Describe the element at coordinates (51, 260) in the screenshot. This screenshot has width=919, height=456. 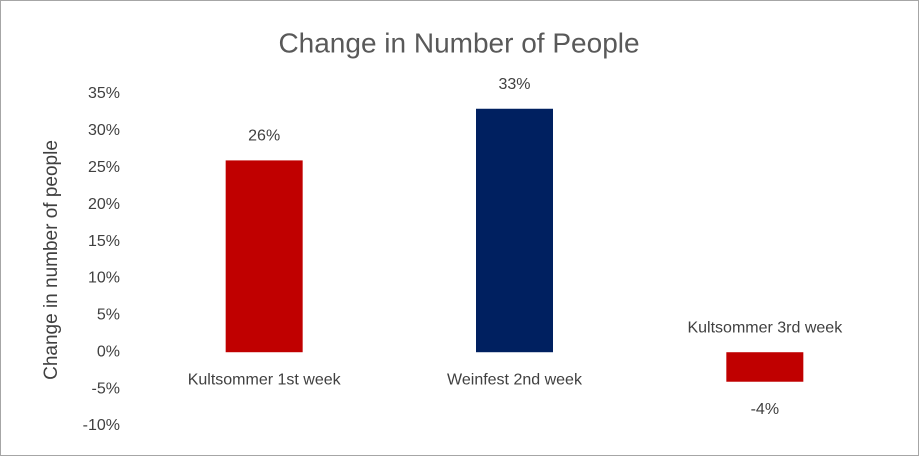
I see `y-axis-title: Change in number of people` at that location.